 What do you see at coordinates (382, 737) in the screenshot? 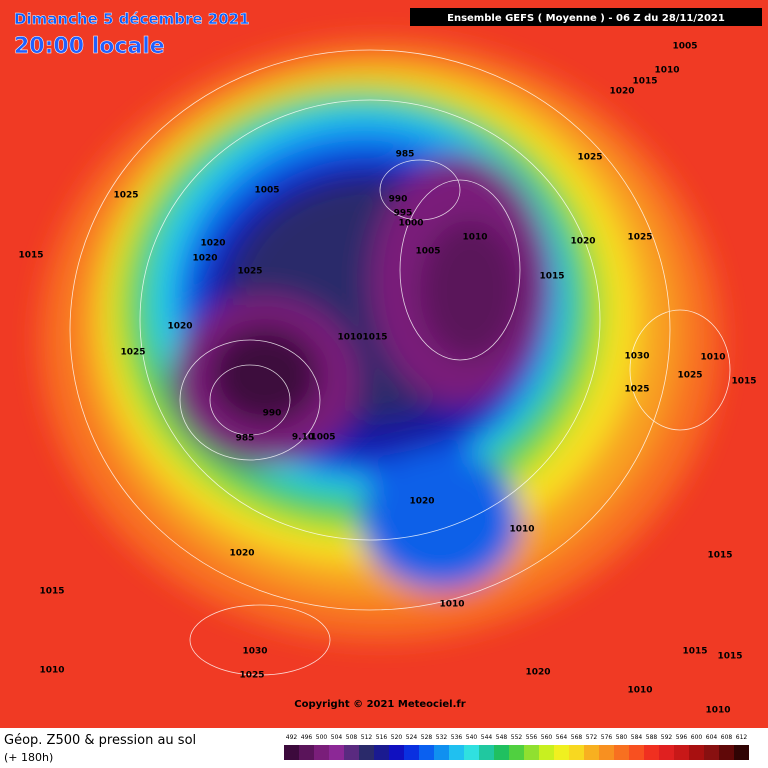
I see `colorbar-label: 516` at bounding box center [382, 737].